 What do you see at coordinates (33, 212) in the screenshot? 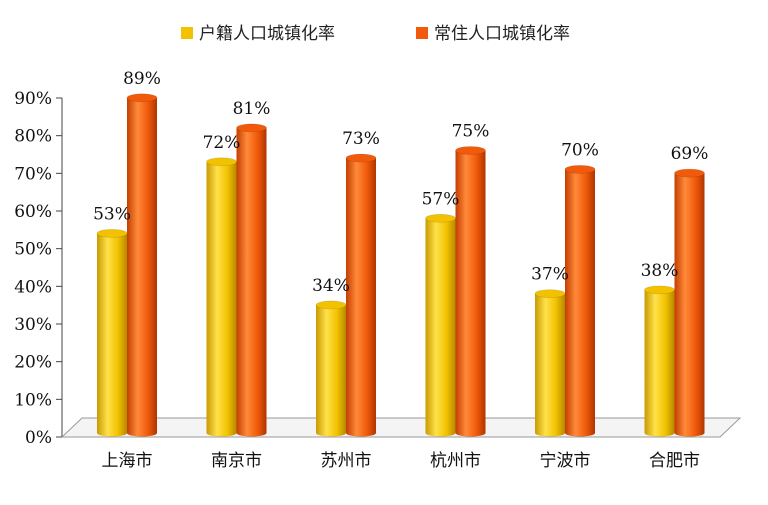
I see `y-tick-label: 60%` at bounding box center [33, 212].